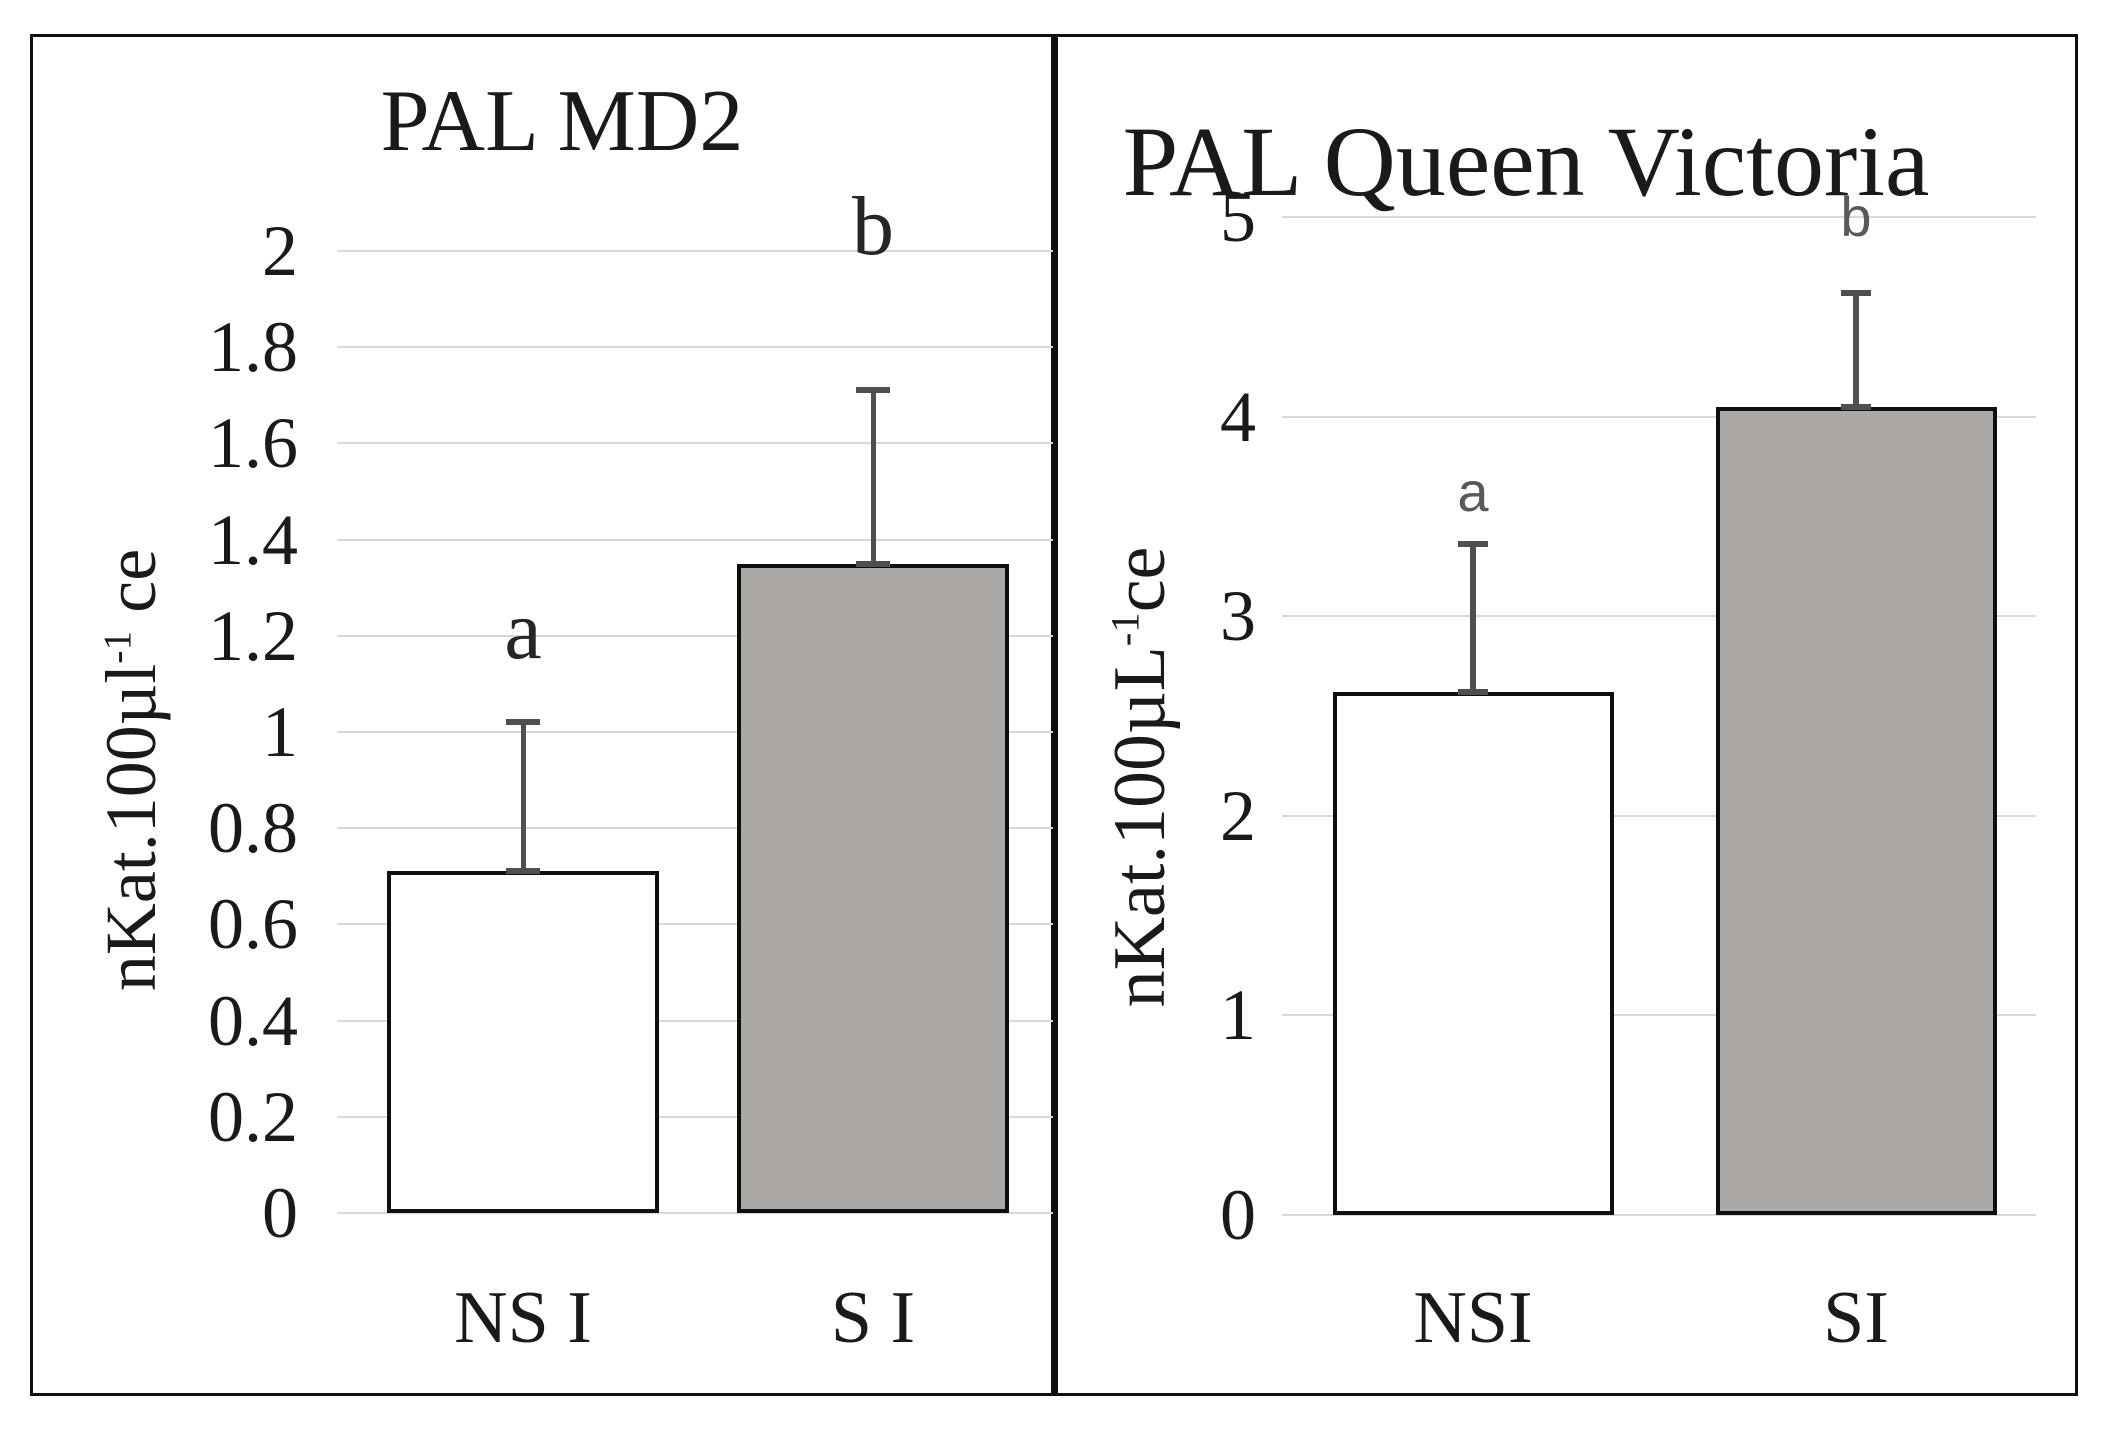 The width and height of the screenshot is (2112, 1430). Describe the element at coordinates (1526, 161) in the screenshot. I see `chart-title-pal-queen-victoria: PAL Queen Victoria` at that location.